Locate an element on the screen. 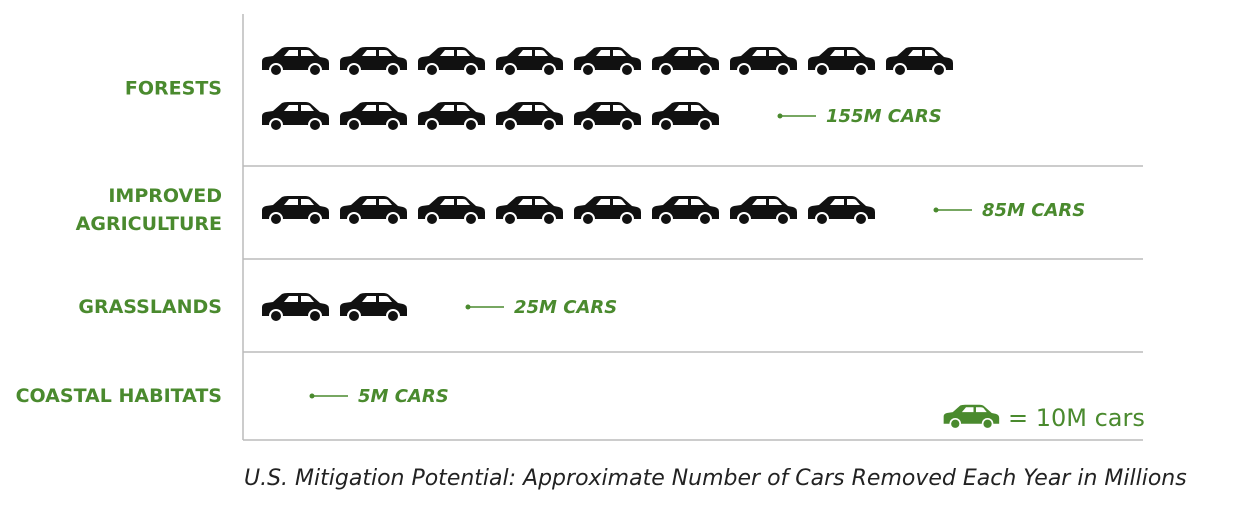 The width and height of the screenshot is (1249, 507). legend-label: = 10M cars is located at coordinates (1076, 418).